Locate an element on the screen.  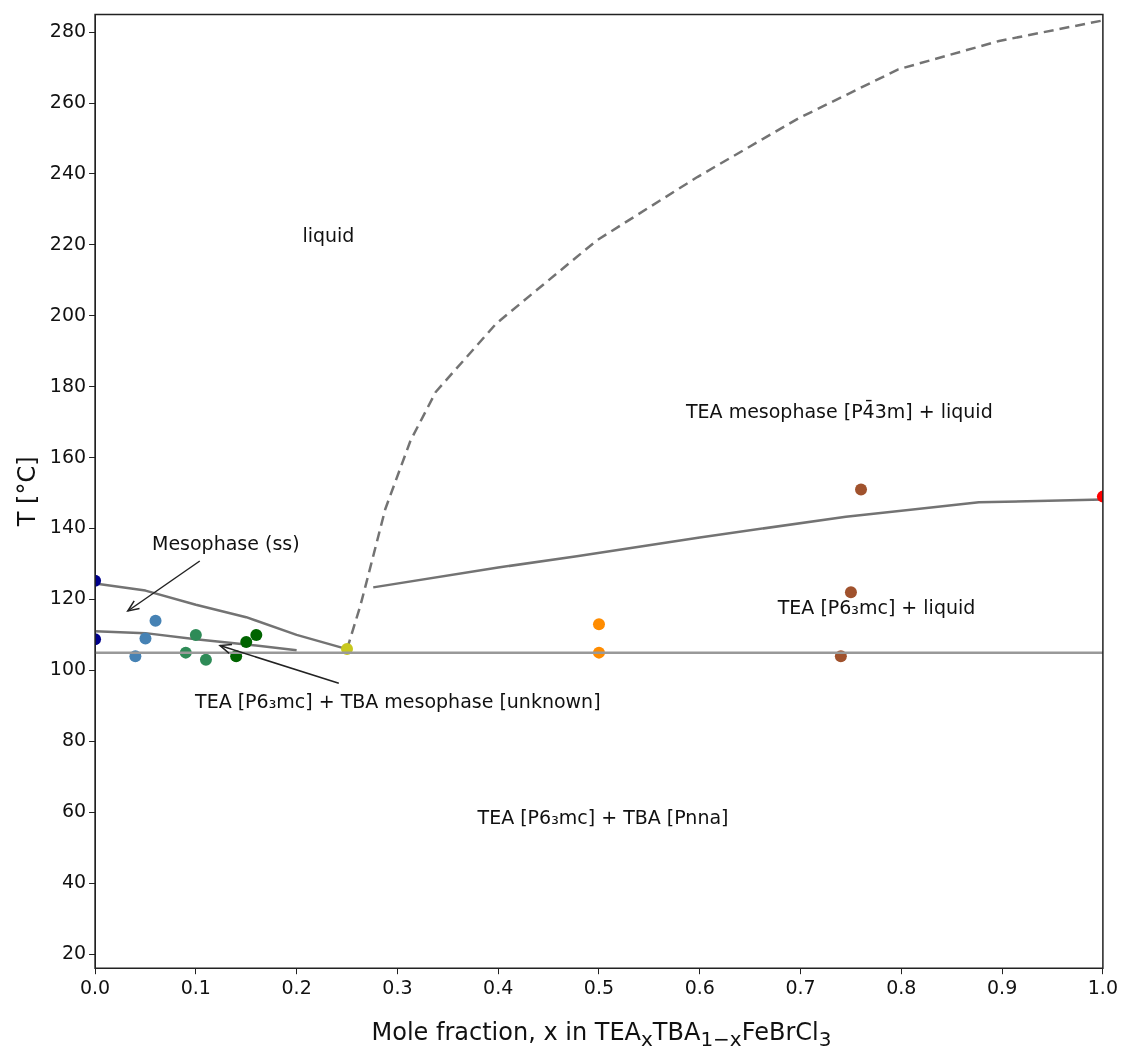
x-tick-label: 0.9 is located at coordinates (1002, 986).